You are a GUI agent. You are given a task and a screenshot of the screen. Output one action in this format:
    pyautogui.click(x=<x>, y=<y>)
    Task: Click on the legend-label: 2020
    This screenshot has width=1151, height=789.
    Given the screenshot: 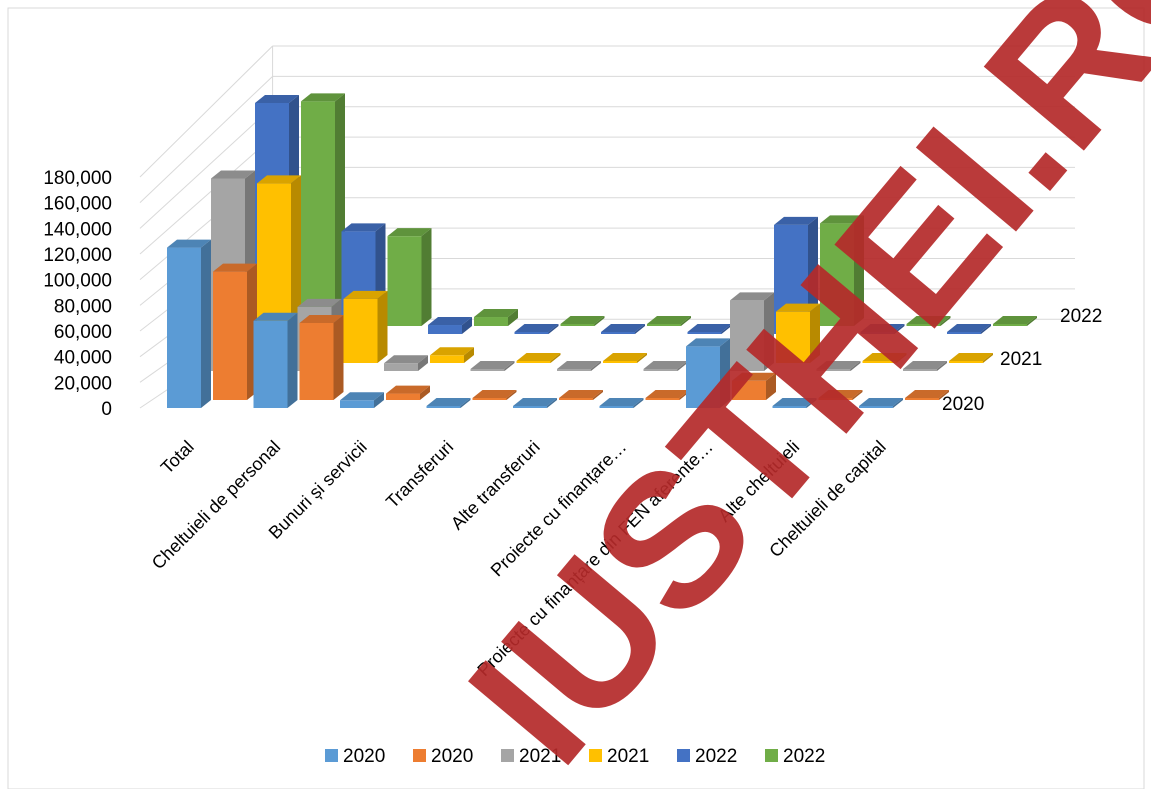 What is the action you would take?
    pyautogui.click(x=364, y=756)
    